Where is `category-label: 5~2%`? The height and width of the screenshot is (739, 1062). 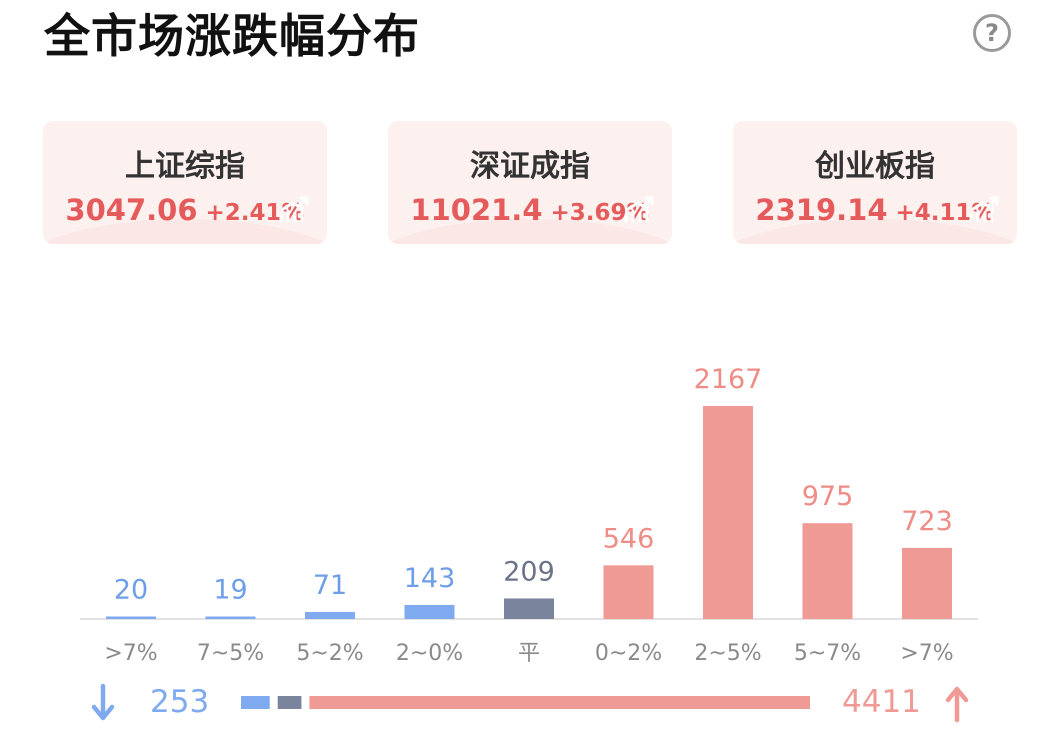
category-label: 5~2% is located at coordinates (329, 653).